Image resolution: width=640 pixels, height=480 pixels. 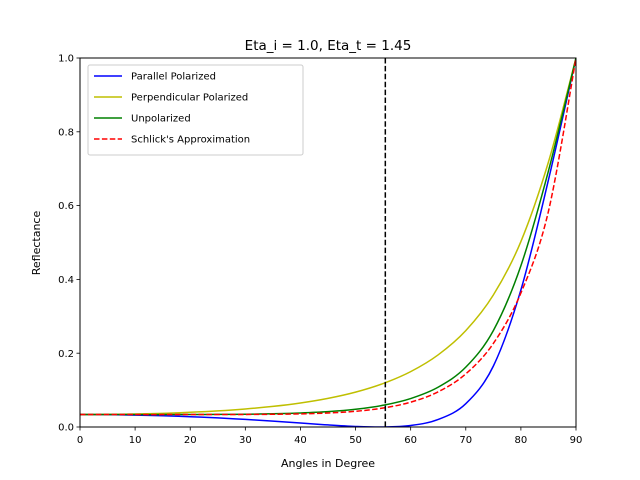 I want to click on y-axis-label: Reflectance, so click(x=36, y=243).